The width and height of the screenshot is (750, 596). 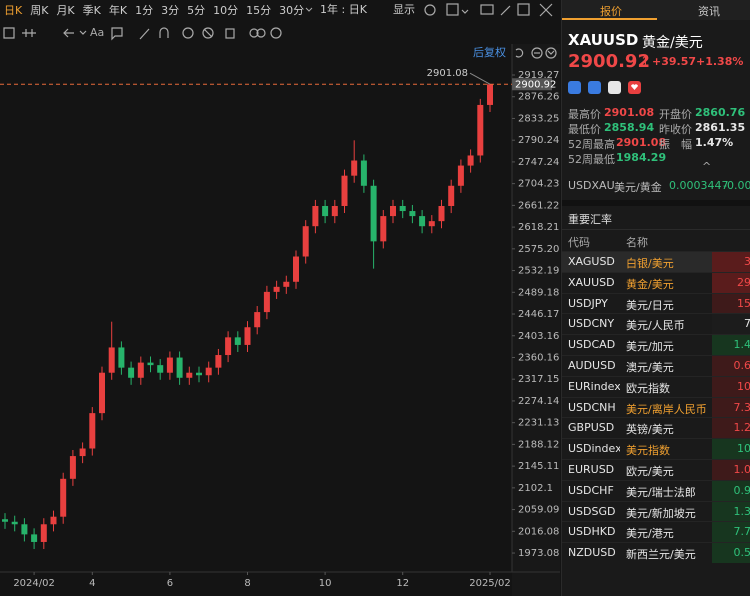 I want to click on y-tick-label: 2360.16, so click(x=538, y=357).